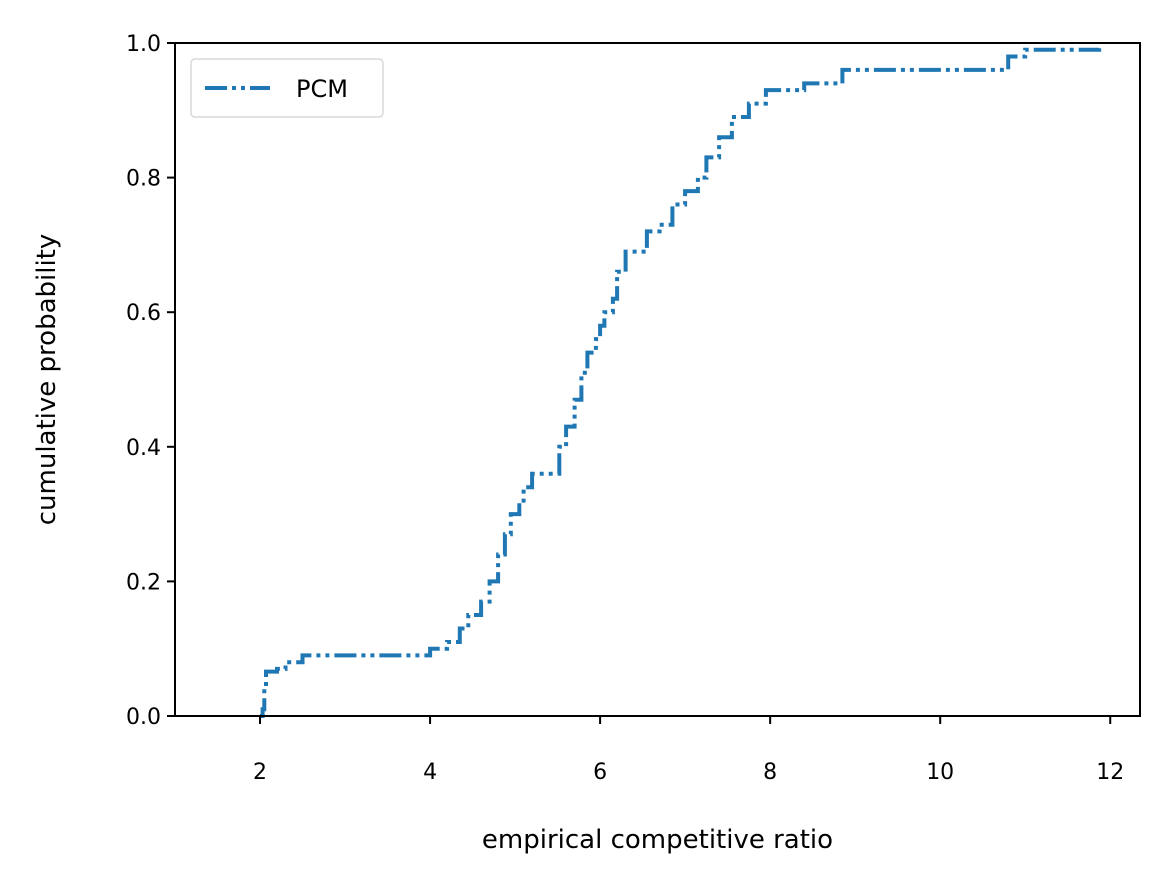 The width and height of the screenshot is (1170, 869). I want to click on x-tick-label: 4, so click(430, 772).